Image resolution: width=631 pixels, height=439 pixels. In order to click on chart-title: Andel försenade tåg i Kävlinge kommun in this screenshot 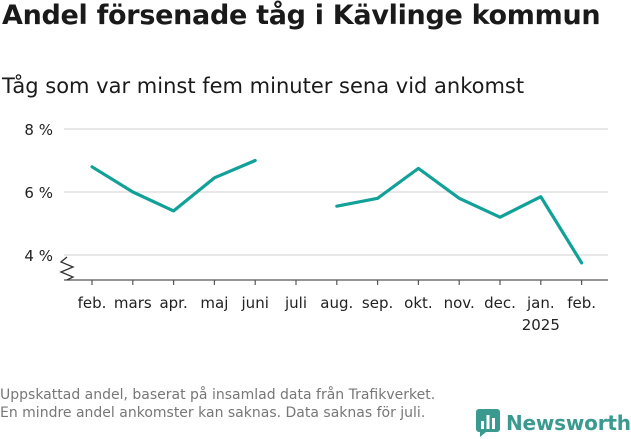, I will do `click(301, 15)`.